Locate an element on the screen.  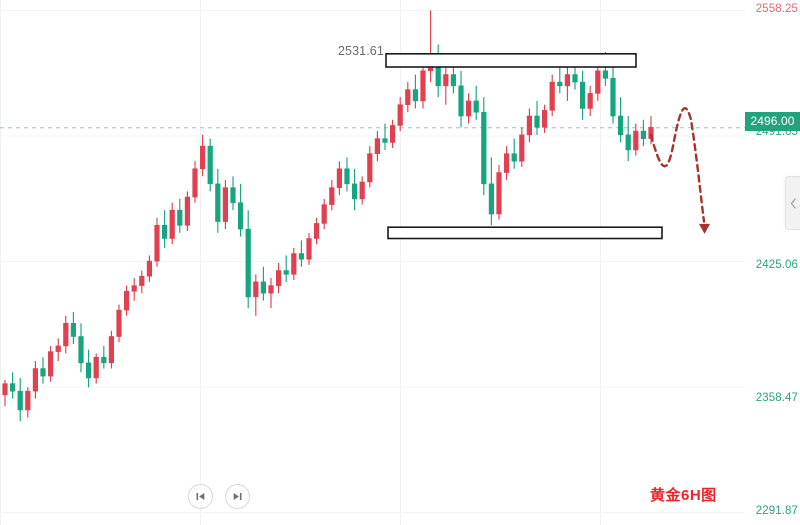
support-zone-rect is located at coordinates (525, 233).